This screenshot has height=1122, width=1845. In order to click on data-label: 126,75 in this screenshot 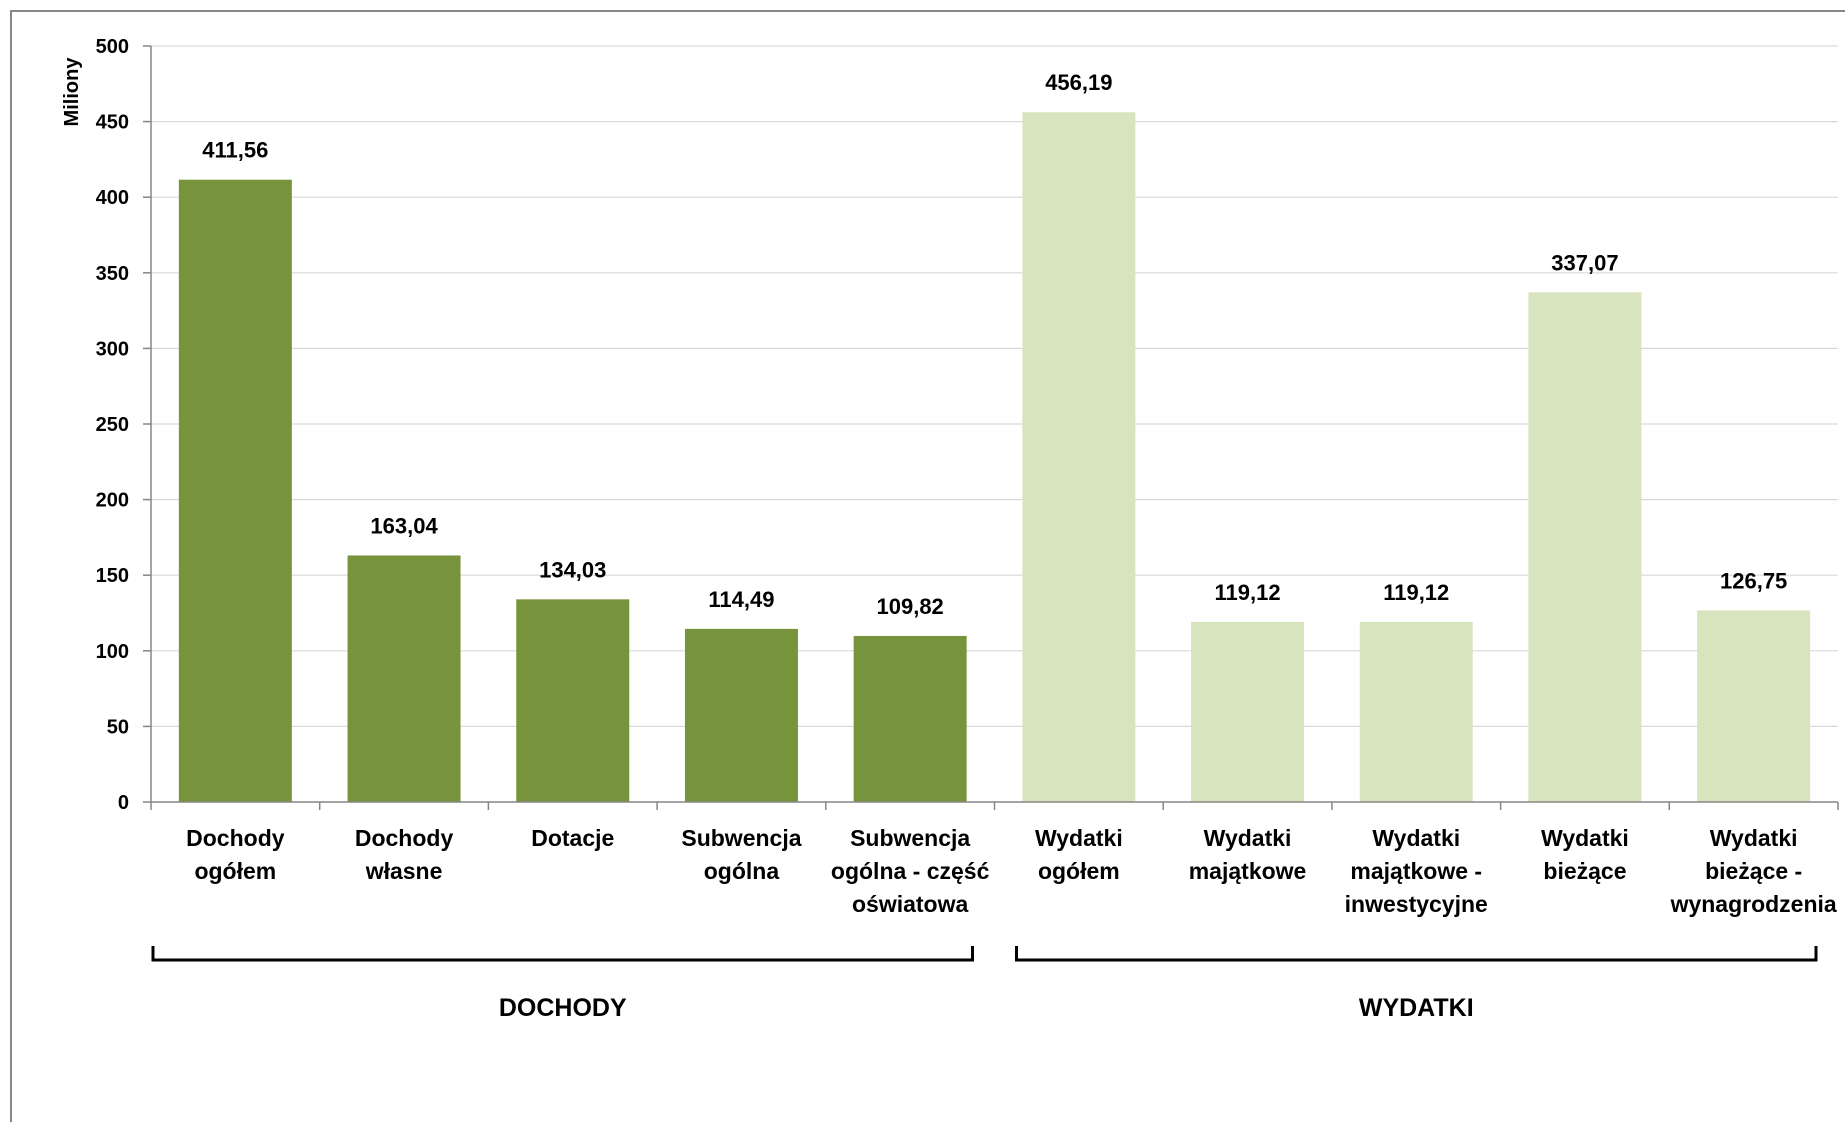, I will do `click(1753, 580)`.